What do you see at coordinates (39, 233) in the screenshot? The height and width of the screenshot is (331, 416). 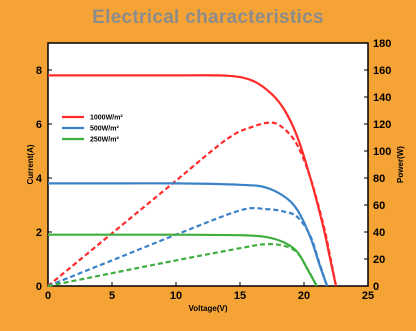 I see `y-tick-label: 2` at bounding box center [39, 233].